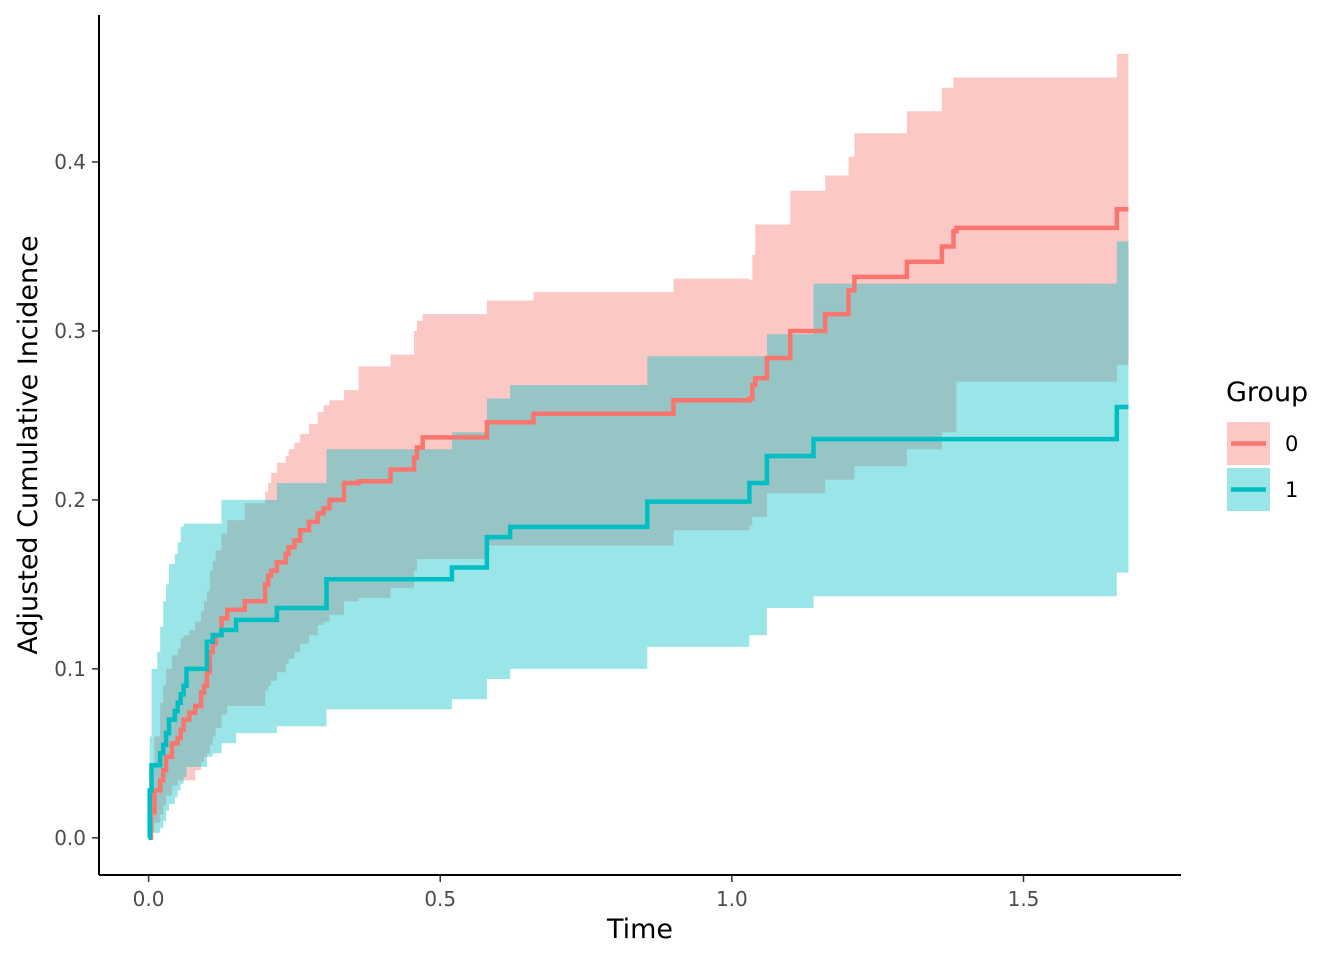 The height and width of the screenshot is (960, 1344). What do you see at coordinates (28, 444) in the screenshot?
I see `y-axis-title: Adjusted Cumulative Incidence` at bounding box center [28, 444].